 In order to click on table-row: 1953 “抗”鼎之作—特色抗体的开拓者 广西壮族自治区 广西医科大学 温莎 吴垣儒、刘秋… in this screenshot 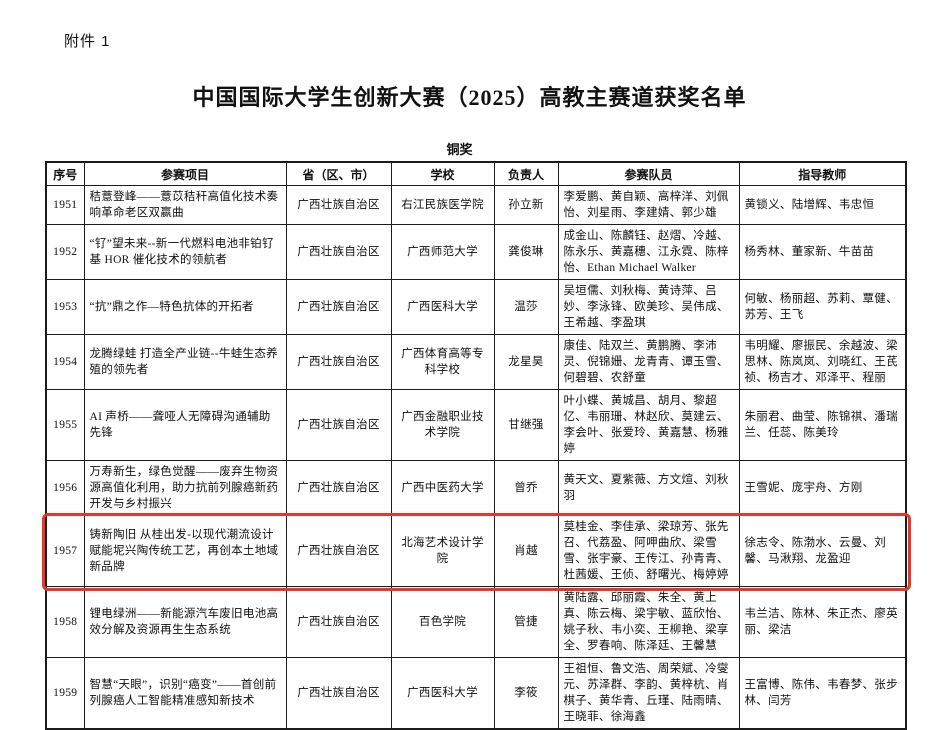, I will do `click(476, 307)`.